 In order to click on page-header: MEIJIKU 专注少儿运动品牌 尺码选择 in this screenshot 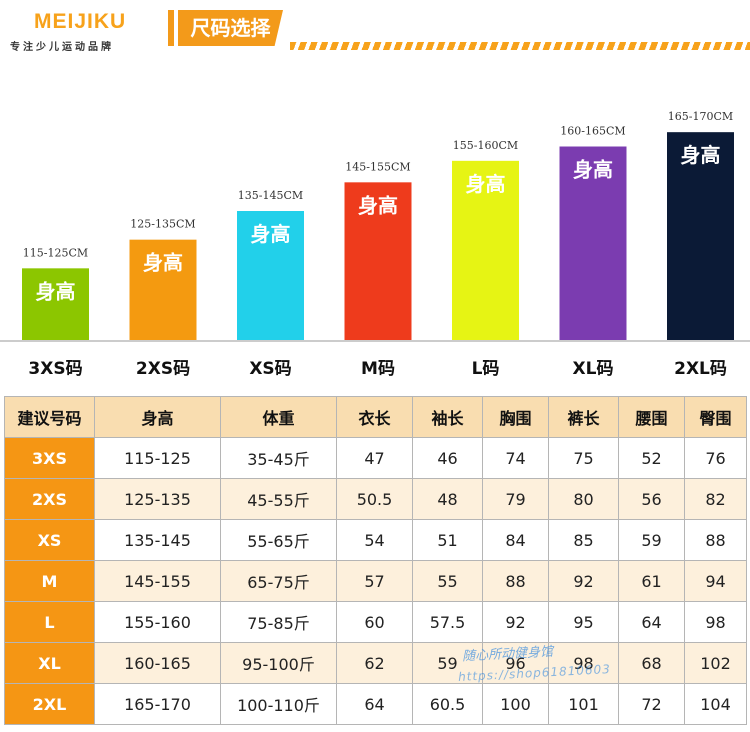, I will do `click(375, 30)`.